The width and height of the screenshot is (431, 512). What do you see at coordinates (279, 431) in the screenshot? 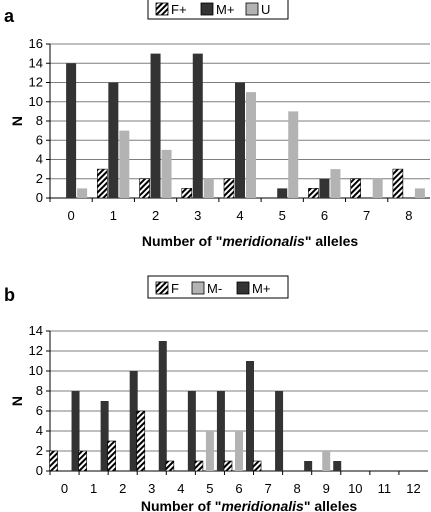
I see `bar-M+-7` at bounding box center [279, 431].